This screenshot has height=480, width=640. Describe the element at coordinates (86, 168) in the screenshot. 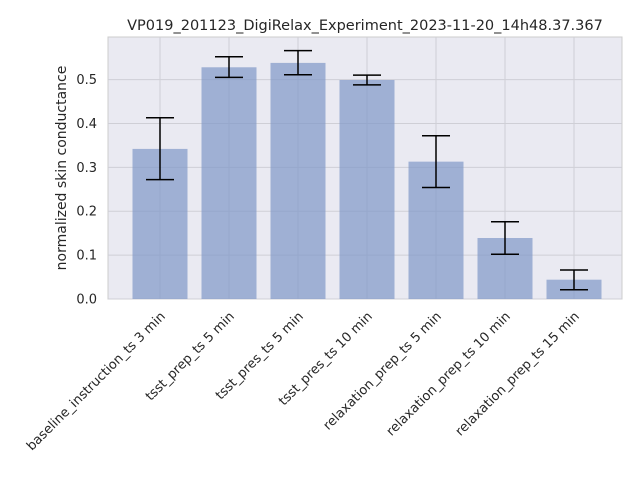

I see `y-tick-label: 0.3` at that location.